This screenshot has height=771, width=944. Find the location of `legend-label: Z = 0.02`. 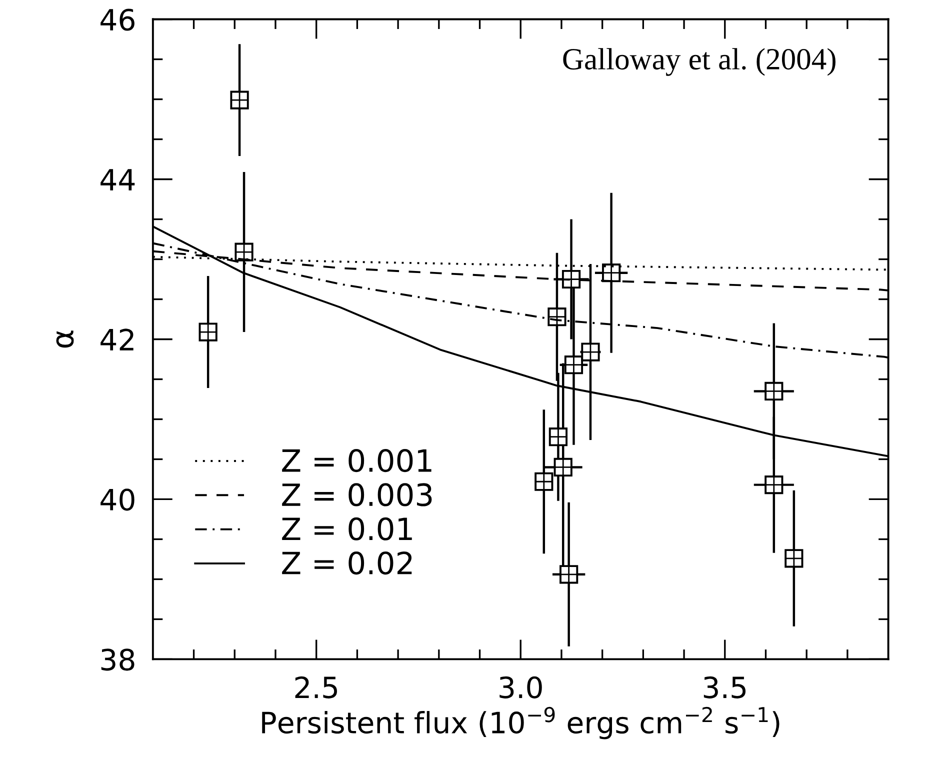

legend-label: Z = 0.02 is located at coordinates (347, 563).